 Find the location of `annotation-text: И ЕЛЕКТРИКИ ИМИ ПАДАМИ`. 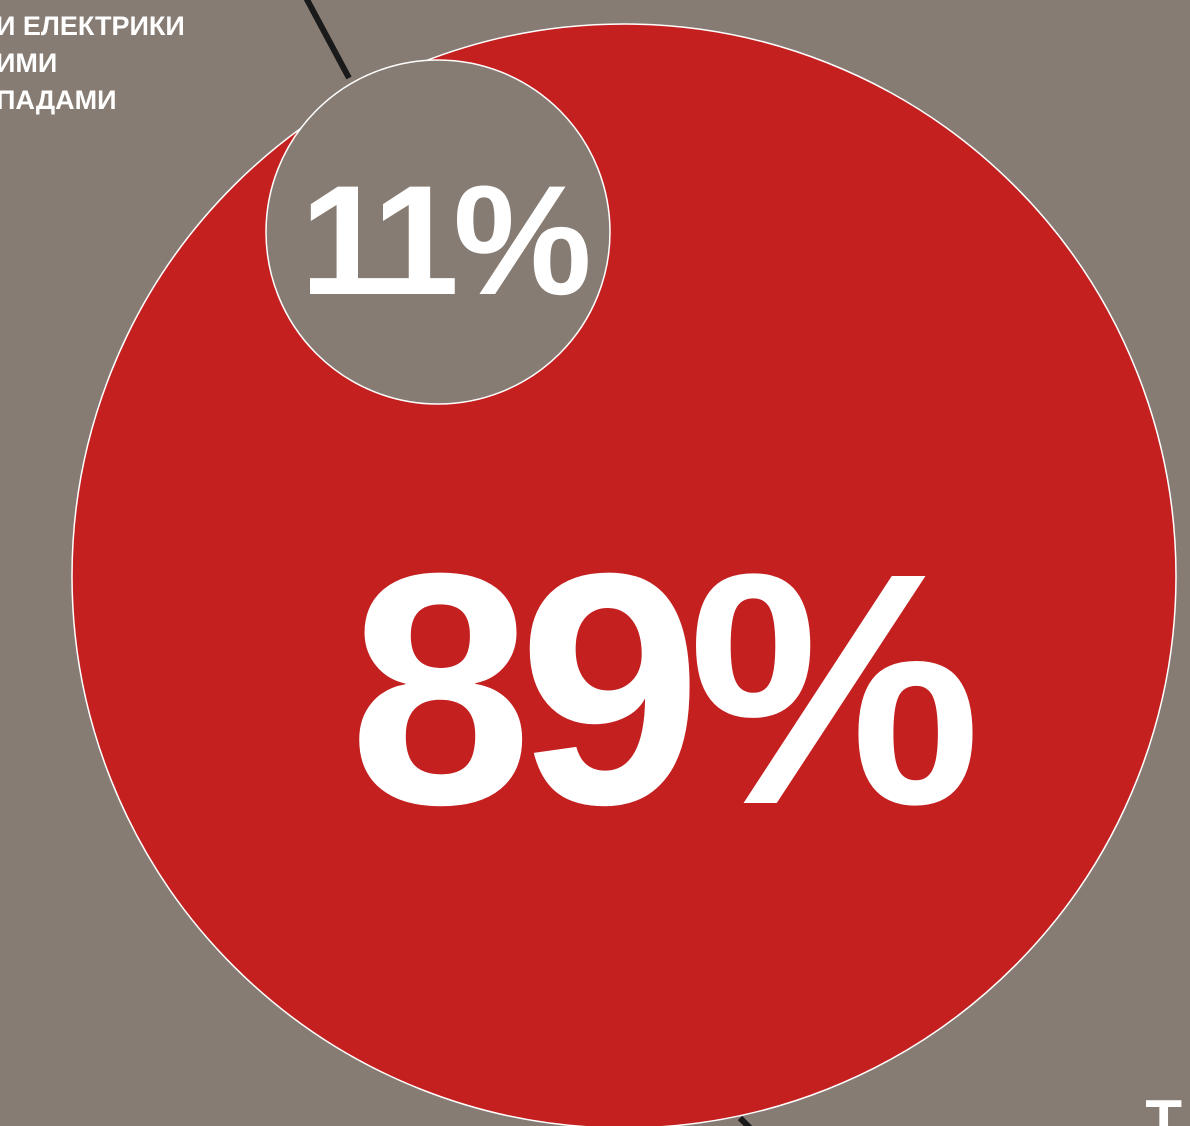

annotation-text: И ЕЛЕКТРИКИ ИМИ ПАДАМИ is located at coordinates (92, 63).